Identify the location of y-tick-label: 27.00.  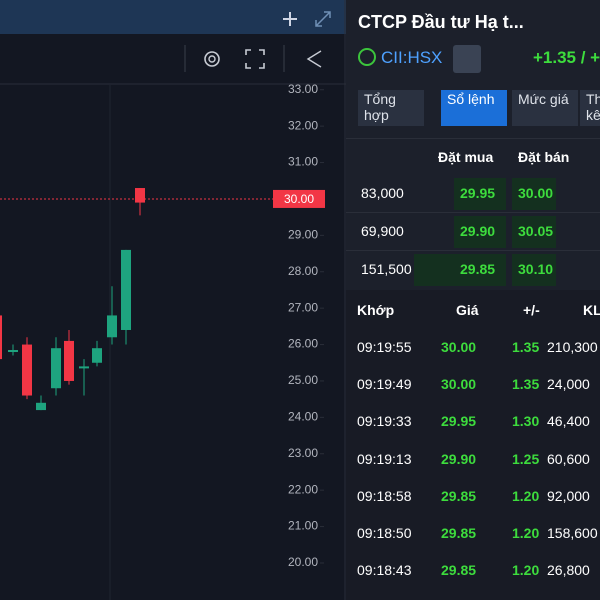
(303, 307).